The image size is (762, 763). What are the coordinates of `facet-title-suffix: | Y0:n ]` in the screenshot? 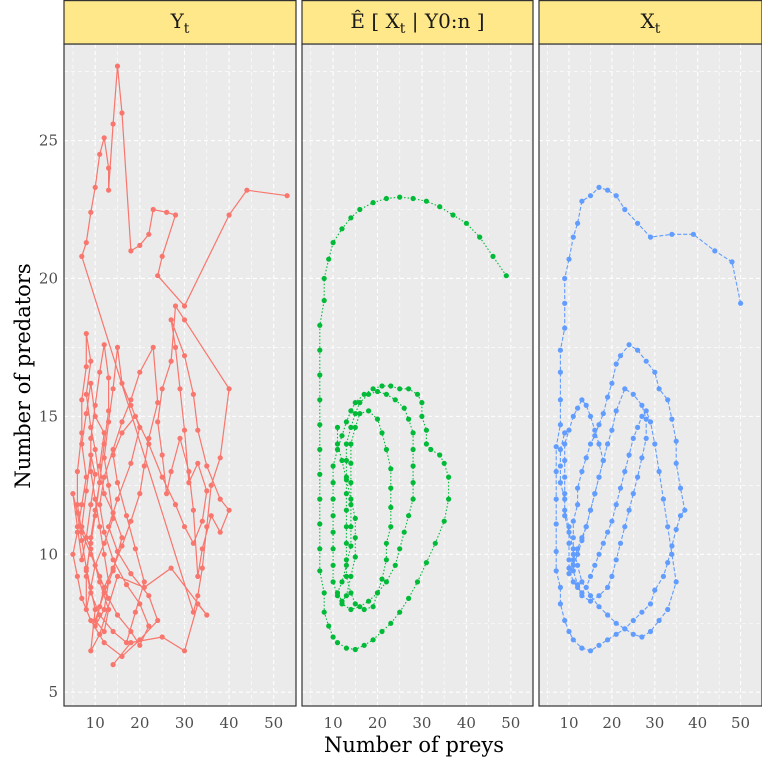 It's located at (444, 21).